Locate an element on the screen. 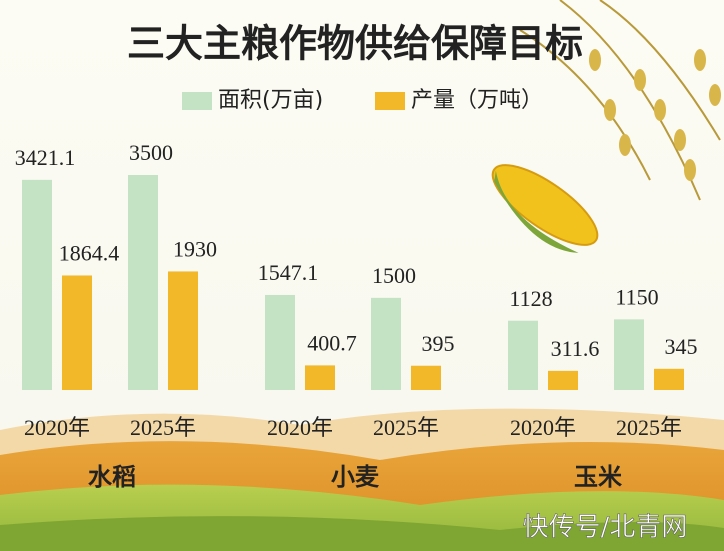 The image size is (724, 551). value-label: 1547.1 is located at coordinates (288, 272).